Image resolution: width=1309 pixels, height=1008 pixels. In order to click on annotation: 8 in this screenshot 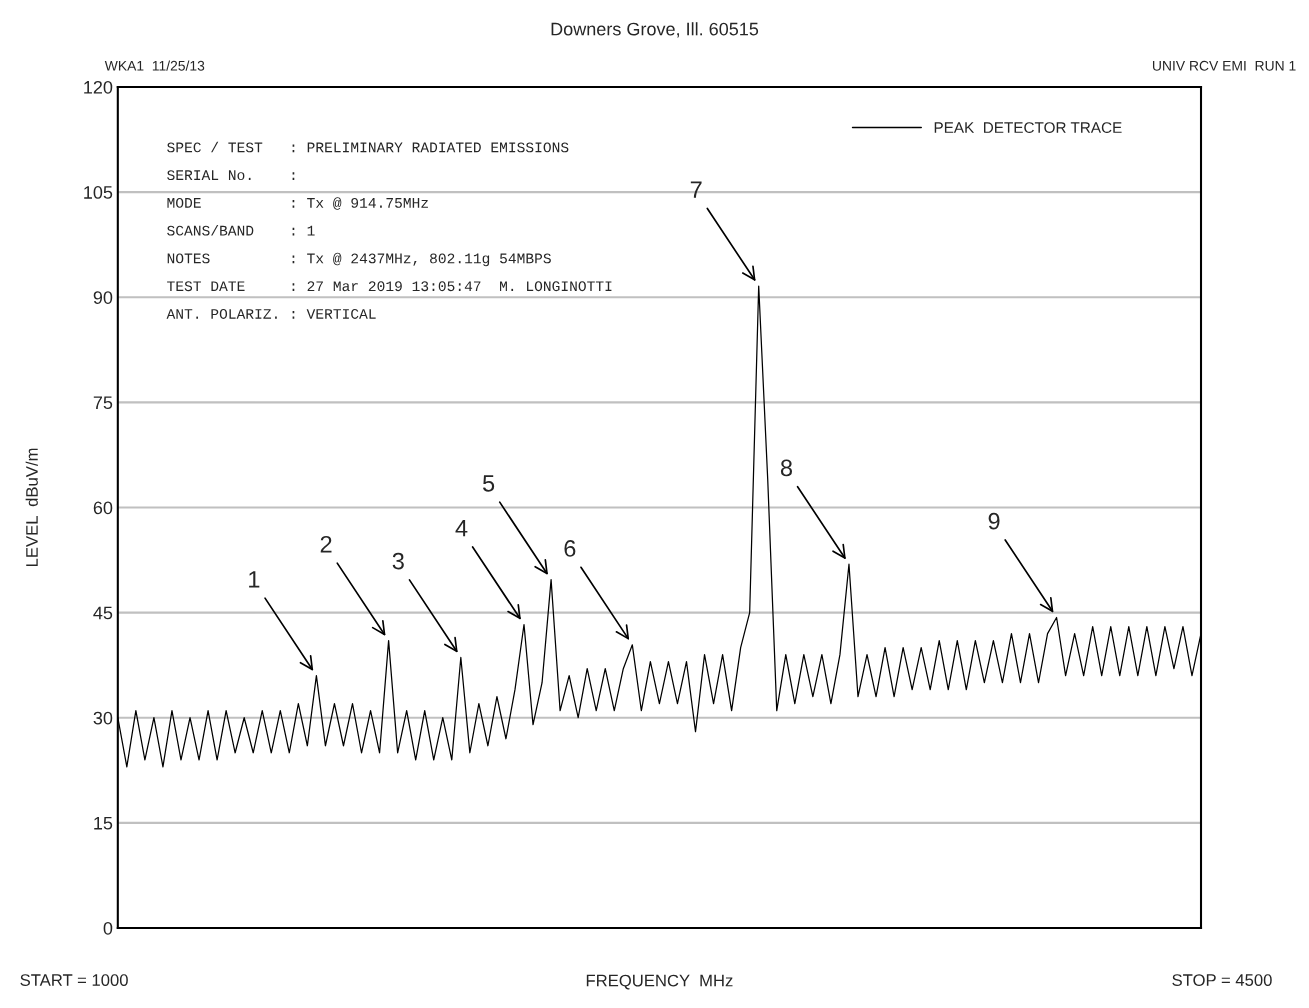, I will do `click(786, 468)`.